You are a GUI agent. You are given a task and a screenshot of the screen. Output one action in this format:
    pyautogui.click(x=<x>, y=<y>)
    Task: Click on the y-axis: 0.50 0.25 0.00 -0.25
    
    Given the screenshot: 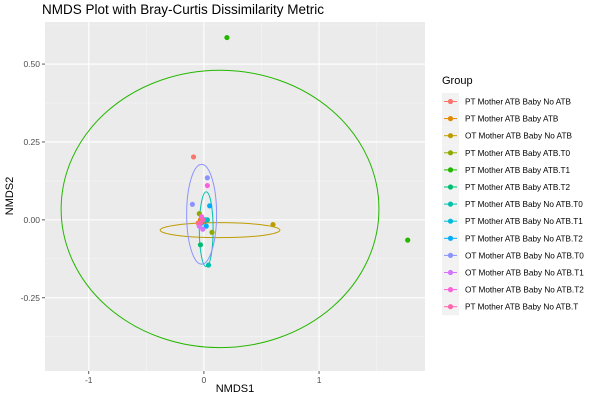 What is the action you would take?
    pyautogui.click(x=33, y=181)
    